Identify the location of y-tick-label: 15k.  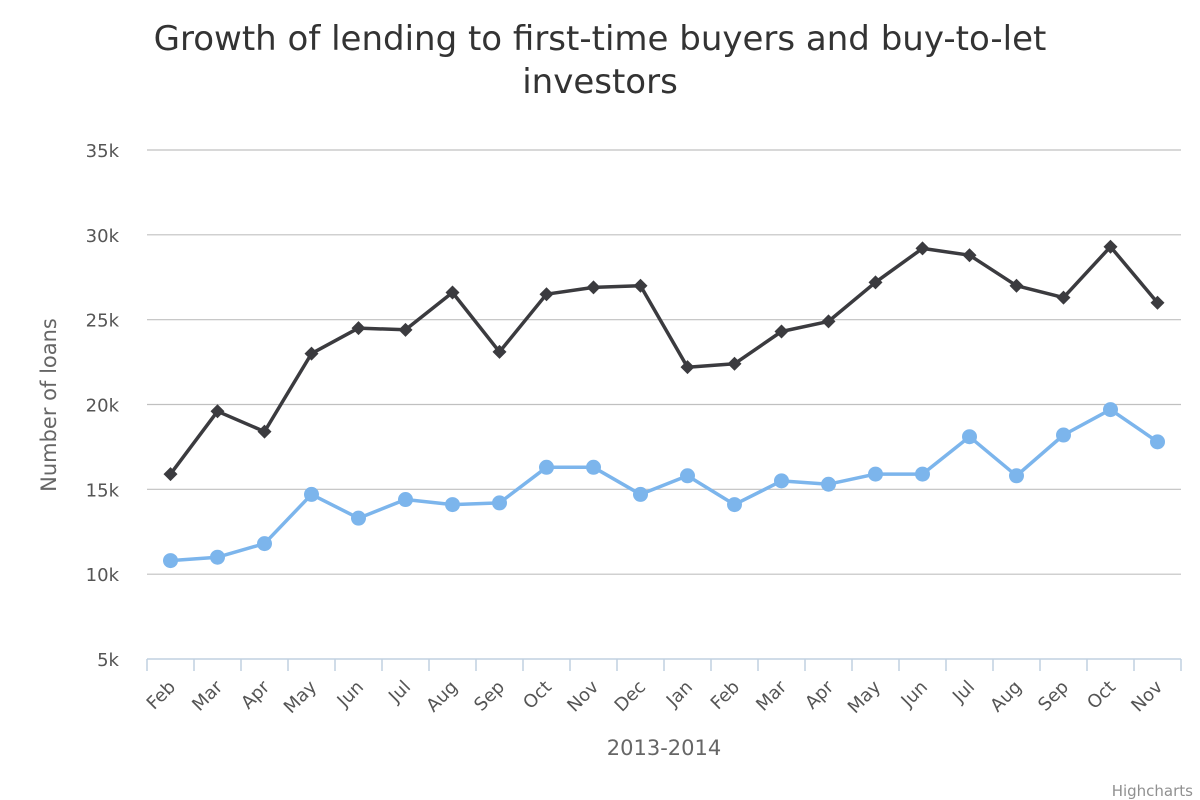
(103, 490).